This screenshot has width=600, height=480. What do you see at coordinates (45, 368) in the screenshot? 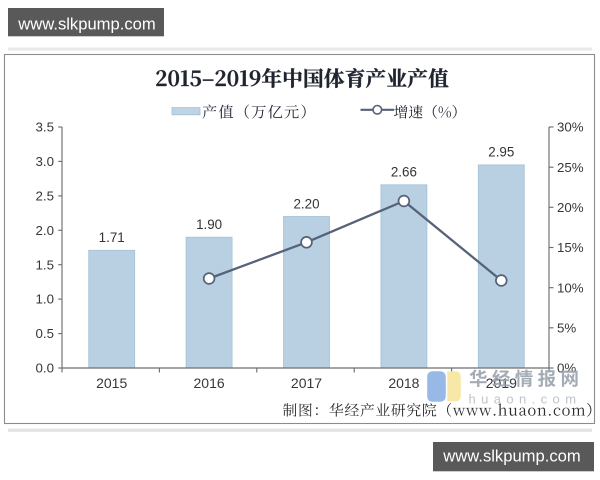
I see `svg-text: 0.0` at bounding box center [45, 368].